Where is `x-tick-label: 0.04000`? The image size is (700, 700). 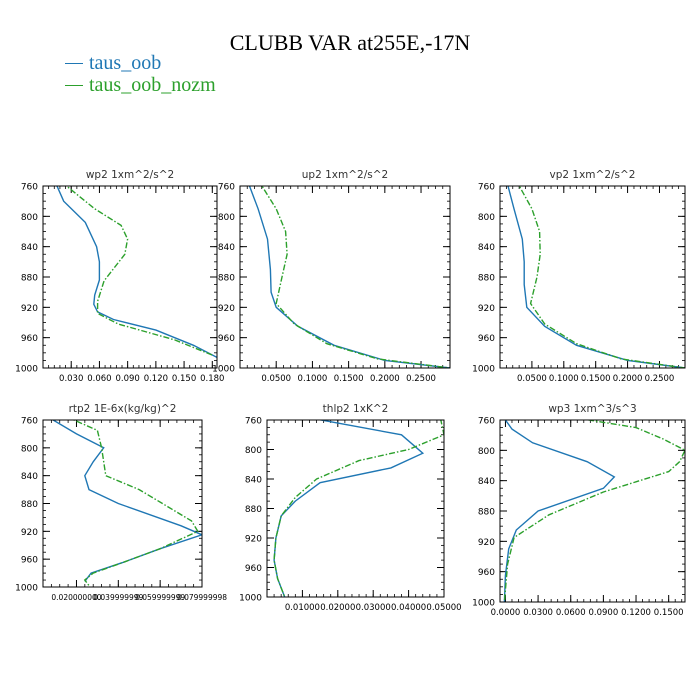
x-tick-label: 0.04000 is located at coordinates (408, 608).